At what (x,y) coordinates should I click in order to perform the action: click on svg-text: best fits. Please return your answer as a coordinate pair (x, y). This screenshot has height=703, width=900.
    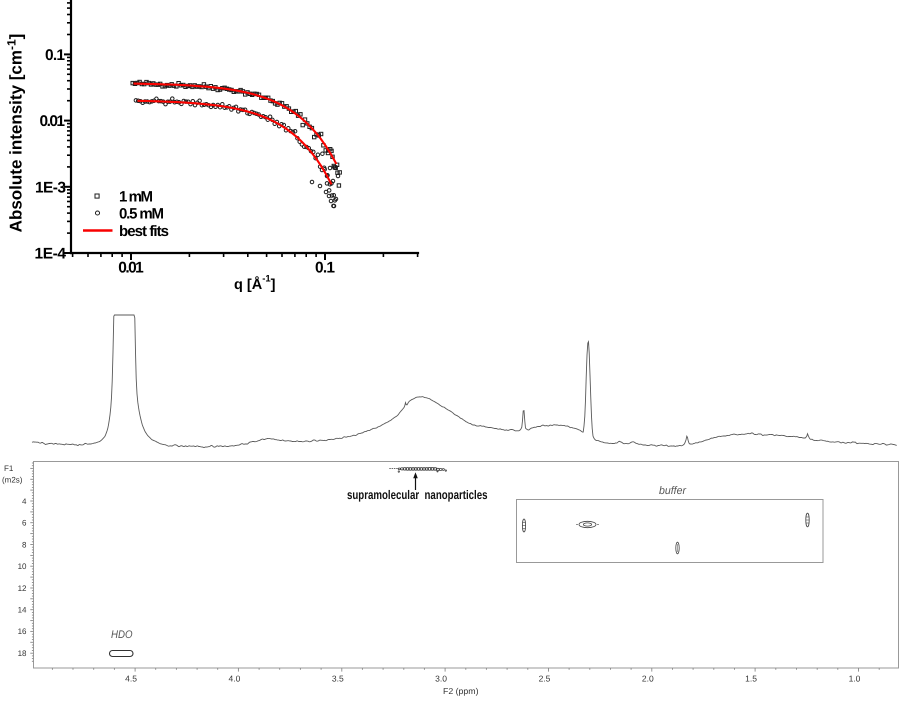
    Looking at the image, I should click on (144, 231).